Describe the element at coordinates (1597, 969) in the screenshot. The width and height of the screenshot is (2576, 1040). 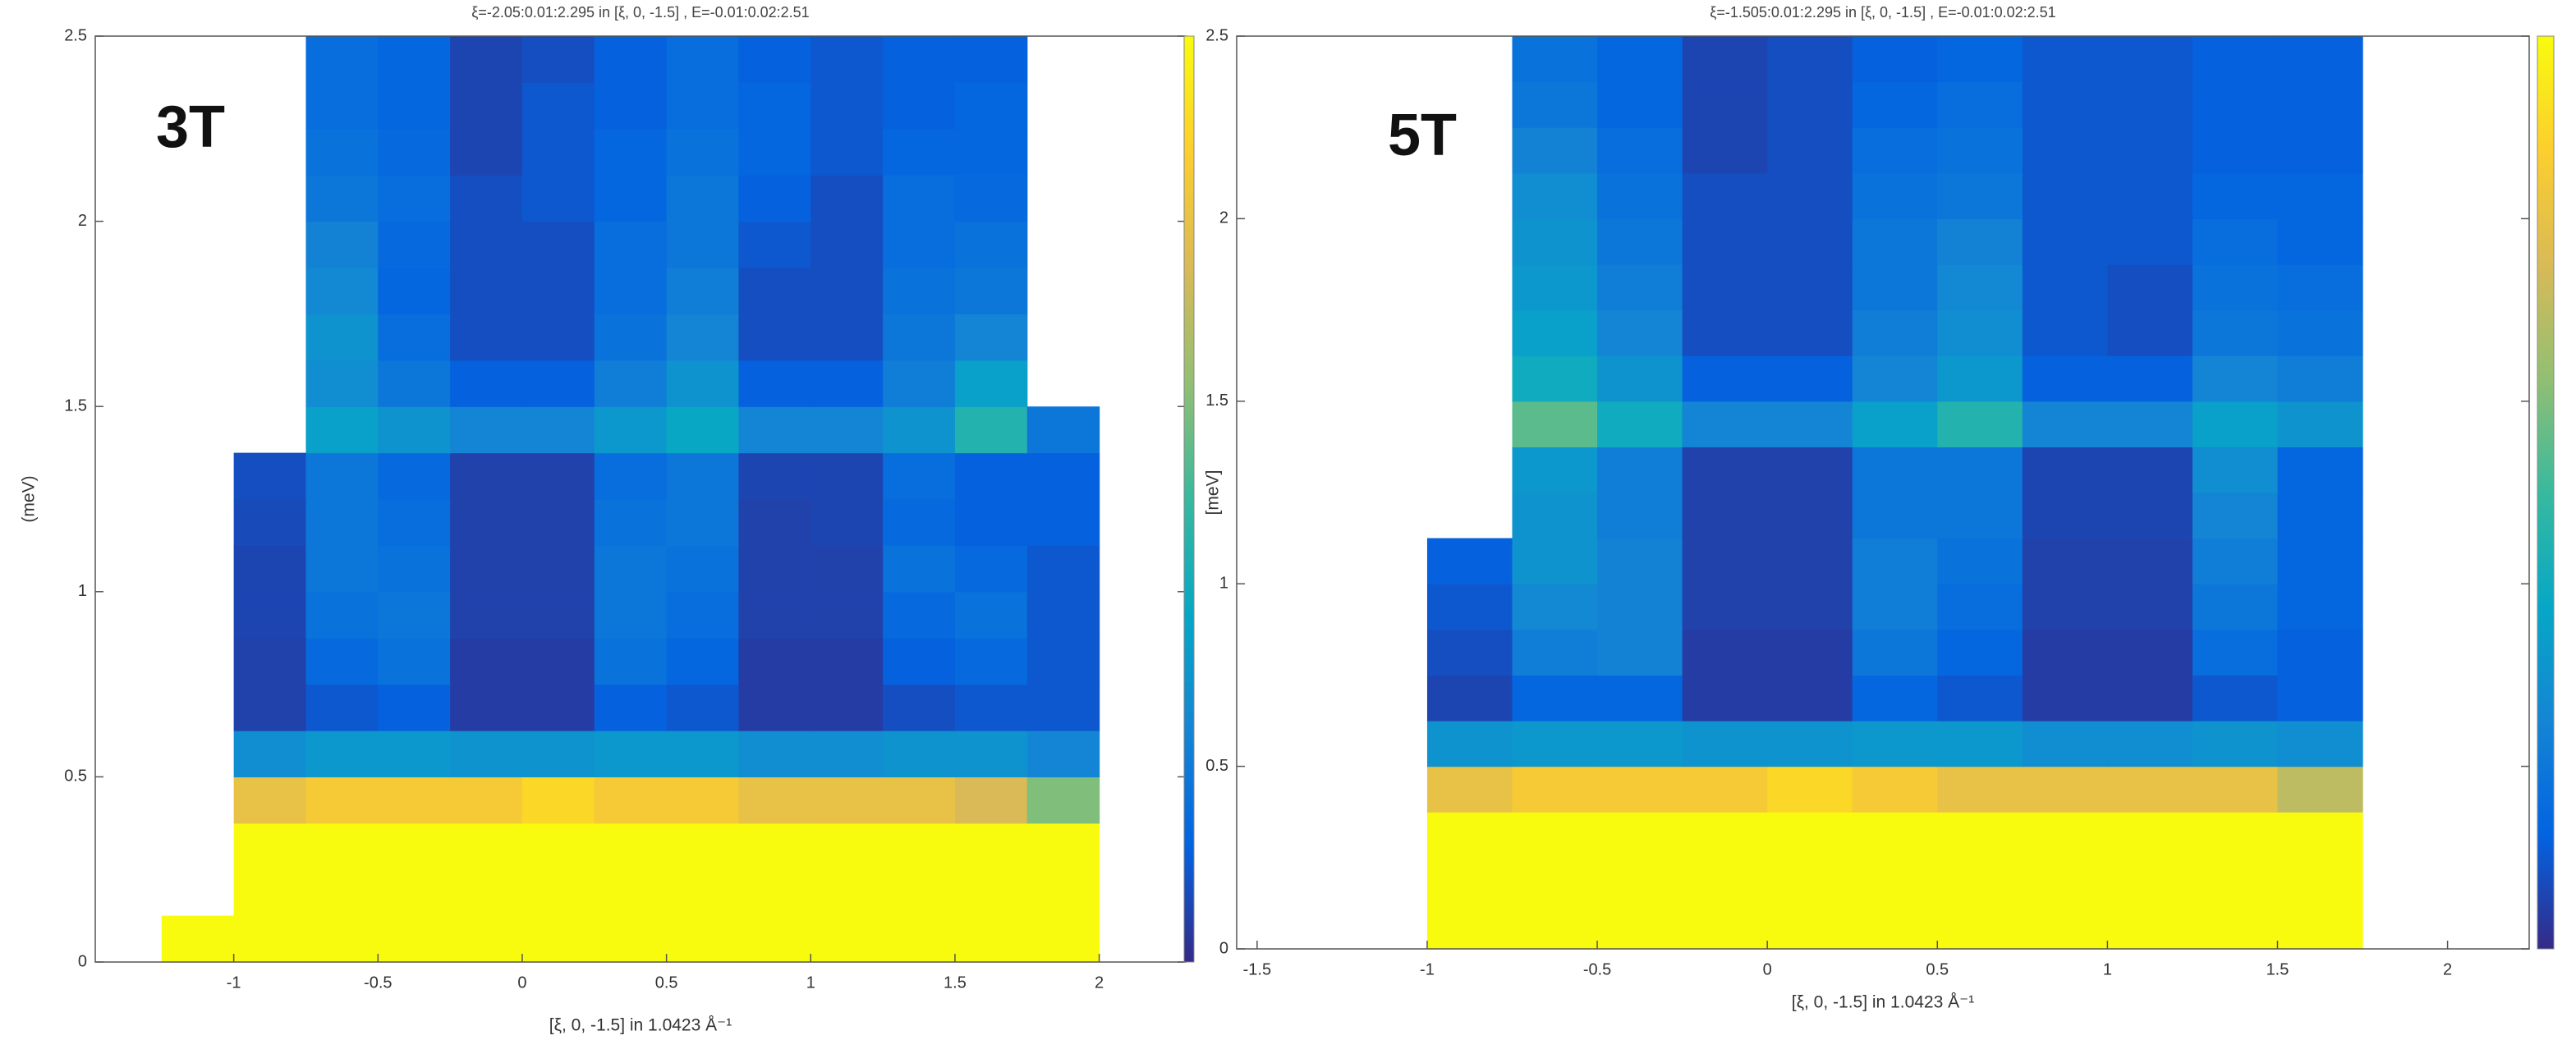
I see `x-tick-label: -0.5` at that location.